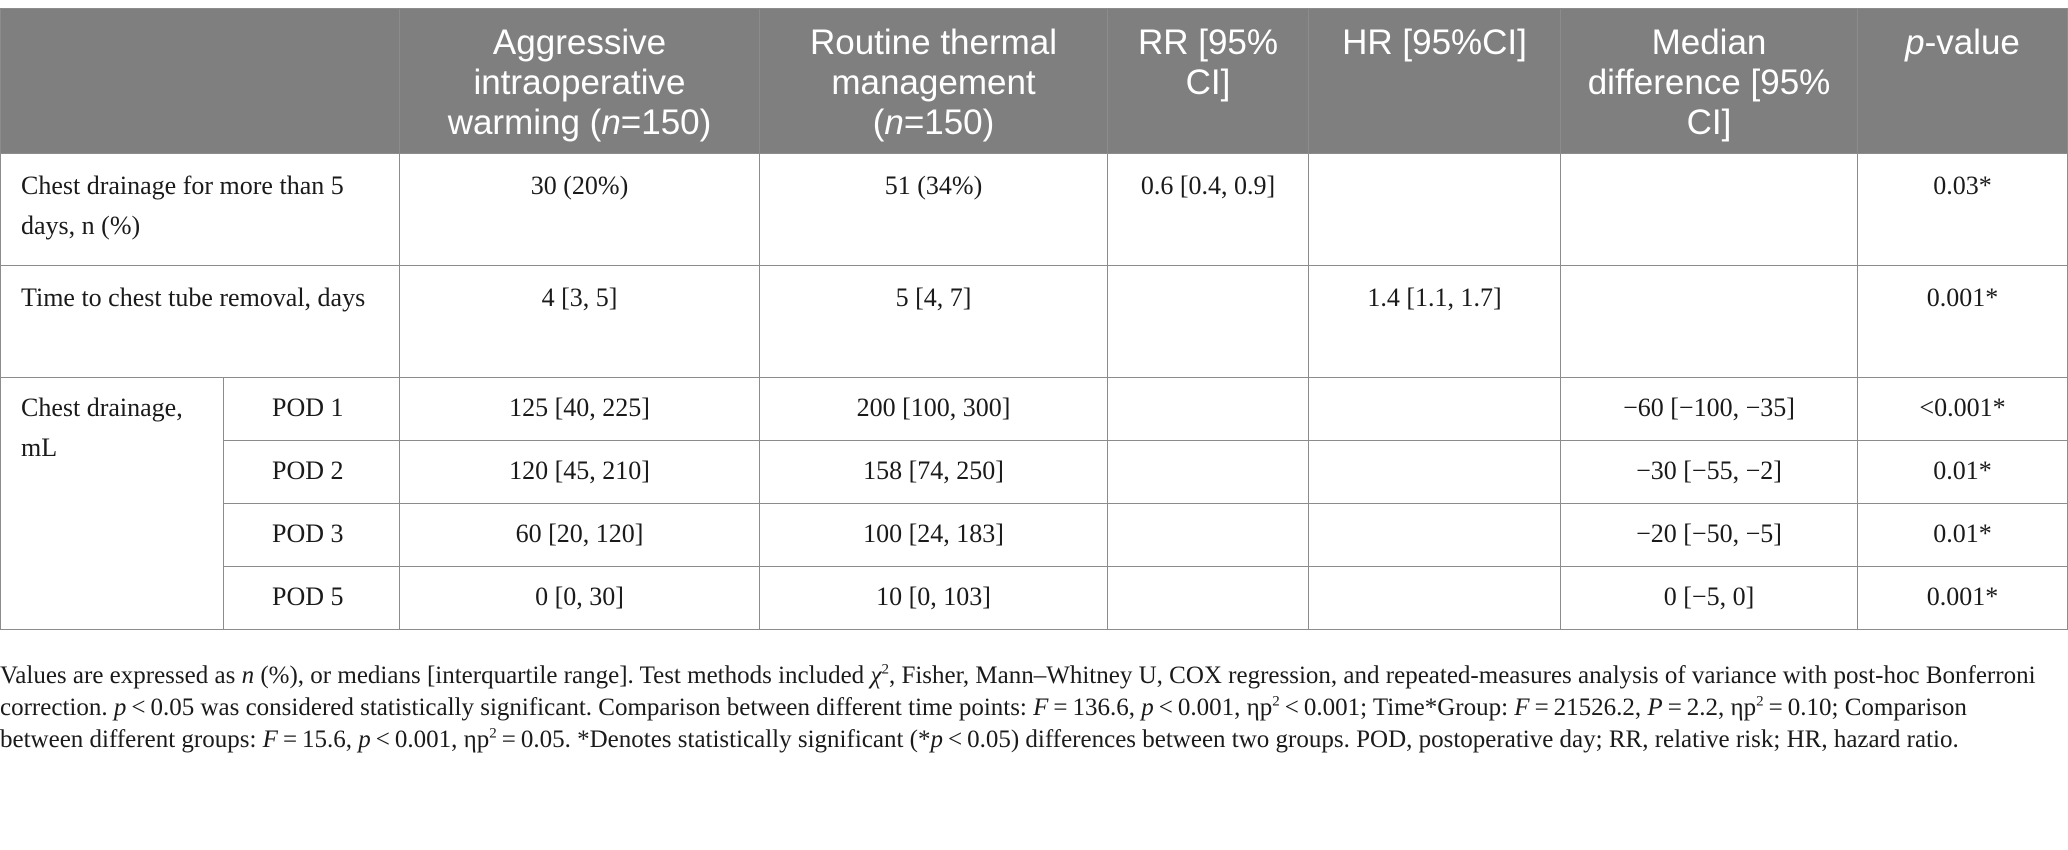 This screenshot has width=2068, height=850. Describe the element at coordinates (933, 472) in the screenshot. I see `cell-routine: 158 [74, 250]` at that location.